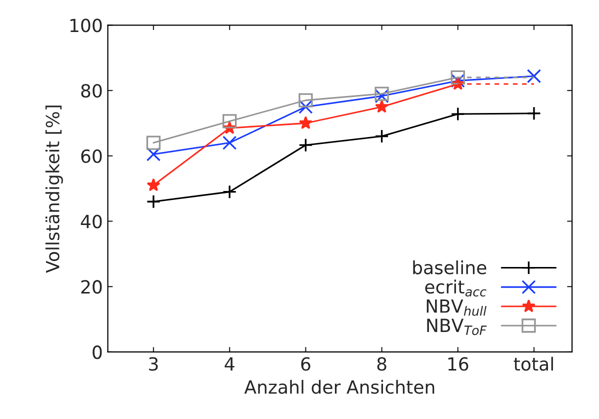 This screenshot has height=419, width=599. I want to click on x-tick-label: 8, so click(381, 364).